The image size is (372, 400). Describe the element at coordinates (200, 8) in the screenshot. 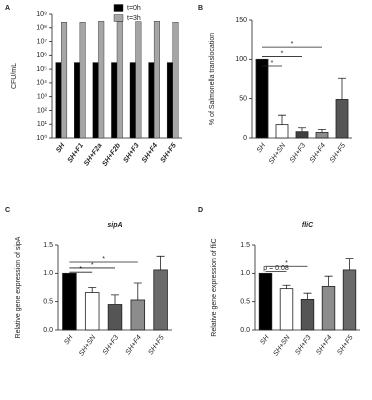

I see `panel-label: B` at that location.